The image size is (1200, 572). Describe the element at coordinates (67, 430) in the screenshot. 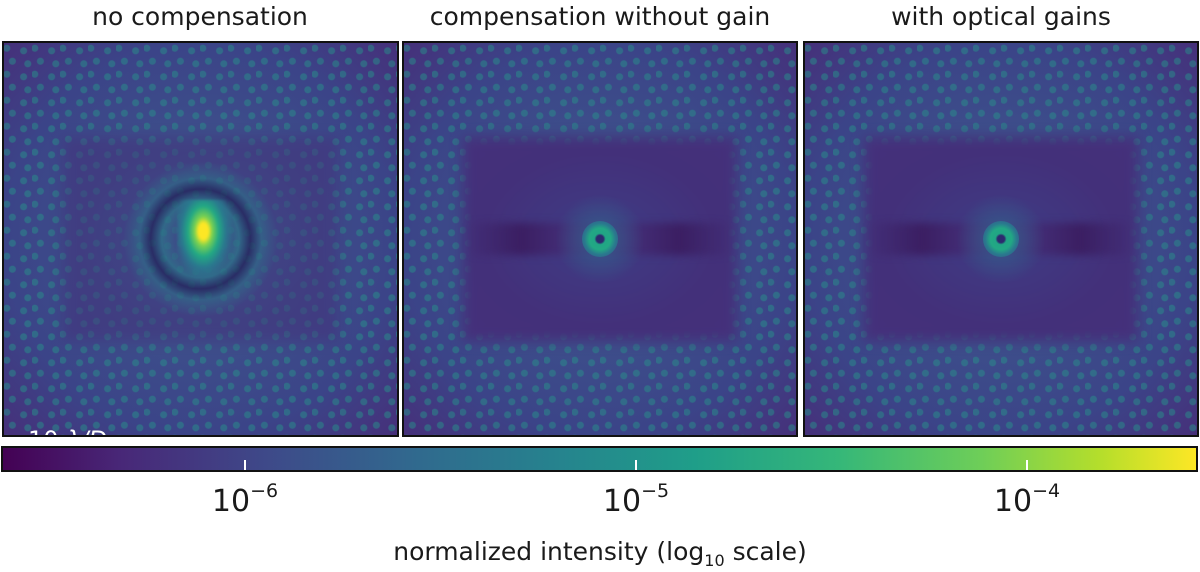

I see `scale-bar-label: 10 λ/D` at that location.